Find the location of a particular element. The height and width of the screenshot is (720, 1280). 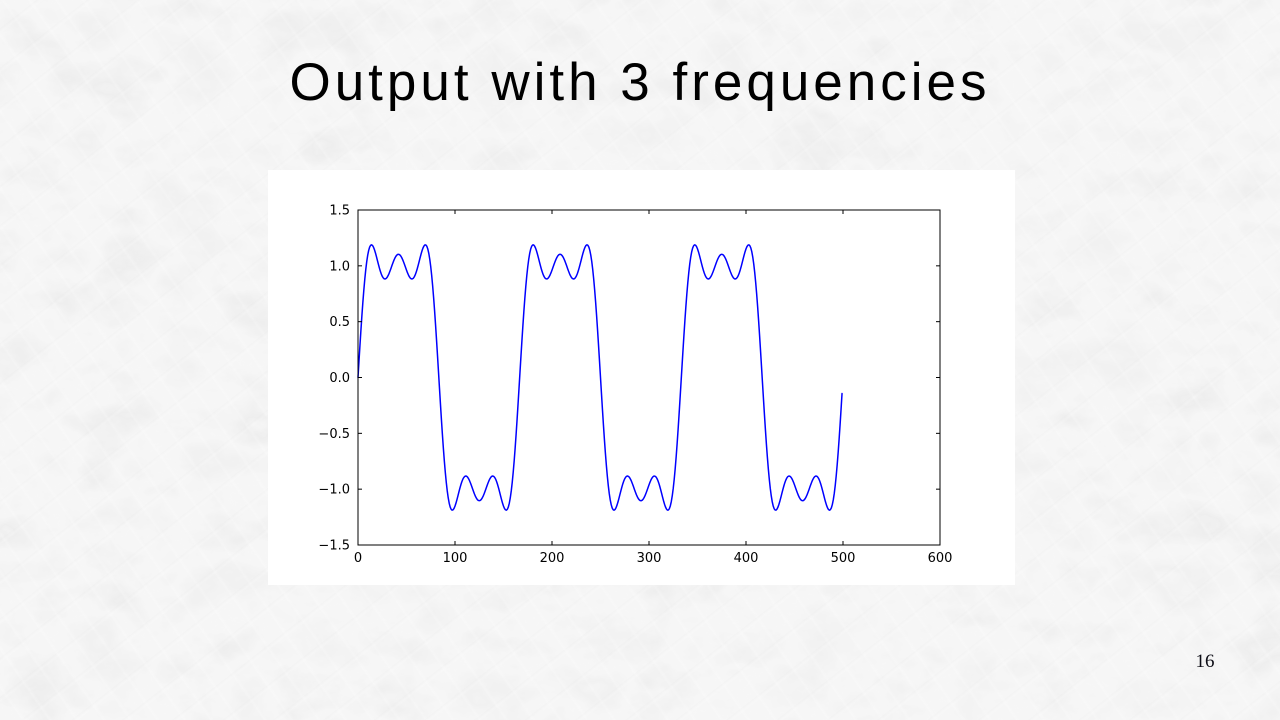

x-tick-label: 500 is located at coordinates (843, 558).